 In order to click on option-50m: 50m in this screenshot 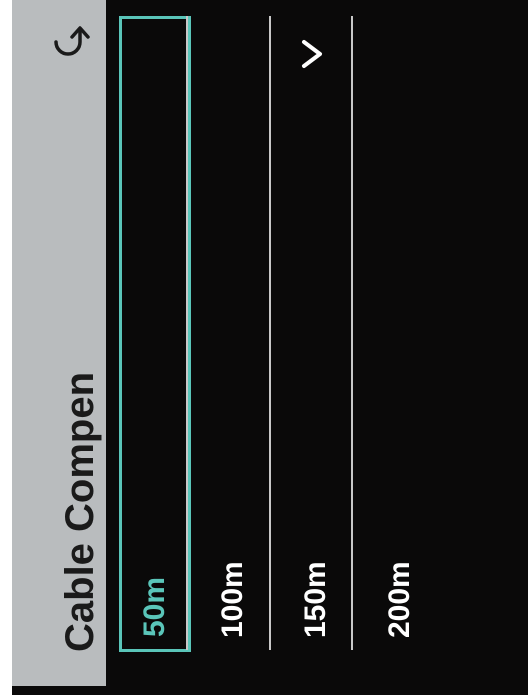, I will do `click(155, 334)`.